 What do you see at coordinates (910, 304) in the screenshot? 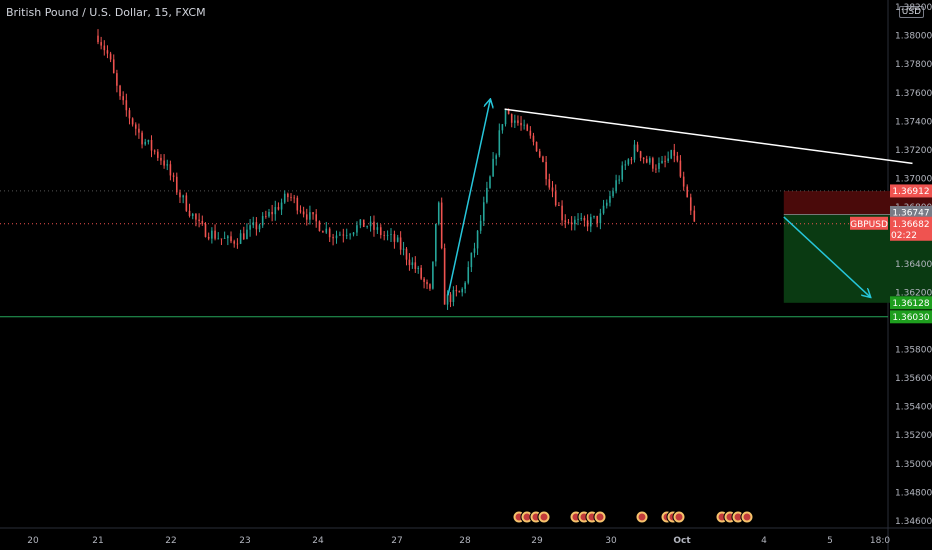
I see `price-label-value: 1.36128` at bounding box center [910, 304].